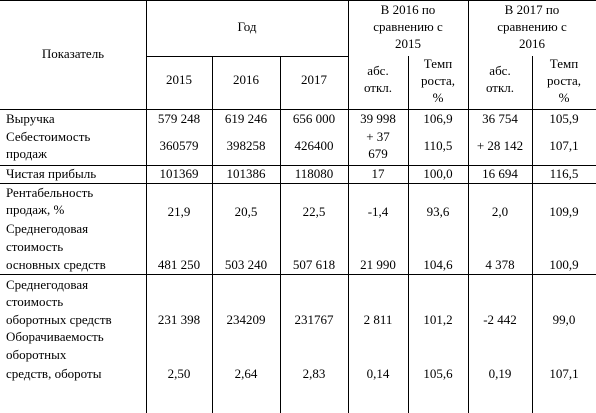 This screenshot has width=596, height=413. Describe the element at coordinates (35, 209) in the screenshot. I see `row-label-line2: продаж, %` at that location.